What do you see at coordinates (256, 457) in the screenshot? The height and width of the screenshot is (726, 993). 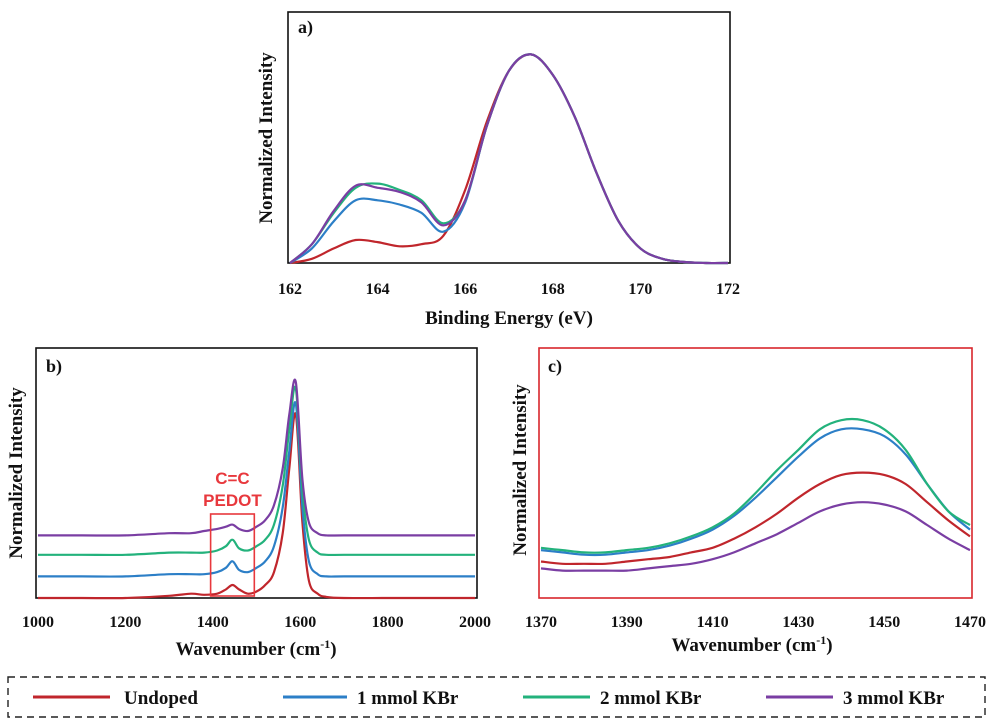 I see `series-line-b-3-mmol-kbr` at bounding box center [256, 457].